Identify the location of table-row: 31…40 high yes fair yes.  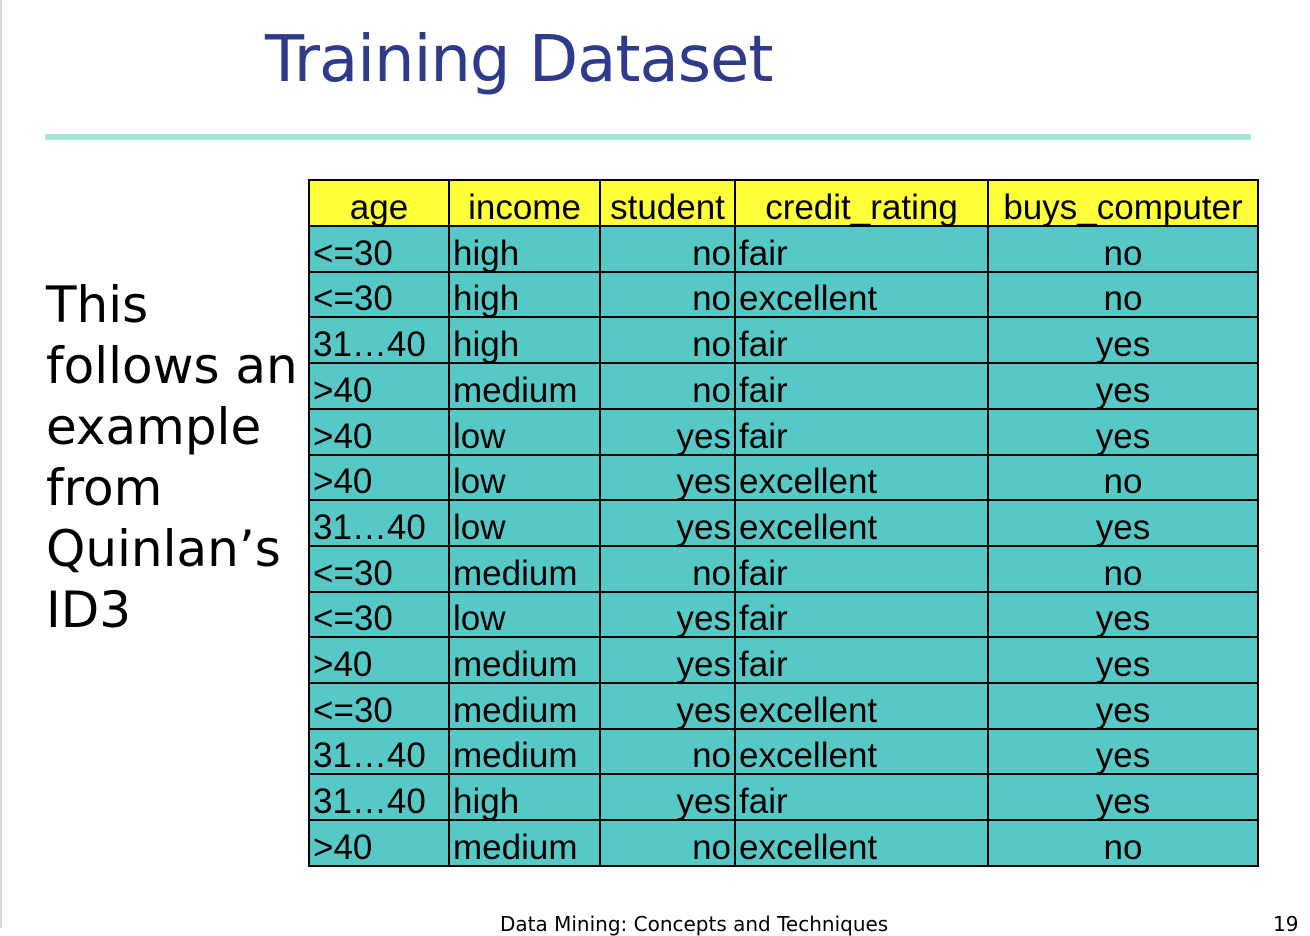
(783, 797).